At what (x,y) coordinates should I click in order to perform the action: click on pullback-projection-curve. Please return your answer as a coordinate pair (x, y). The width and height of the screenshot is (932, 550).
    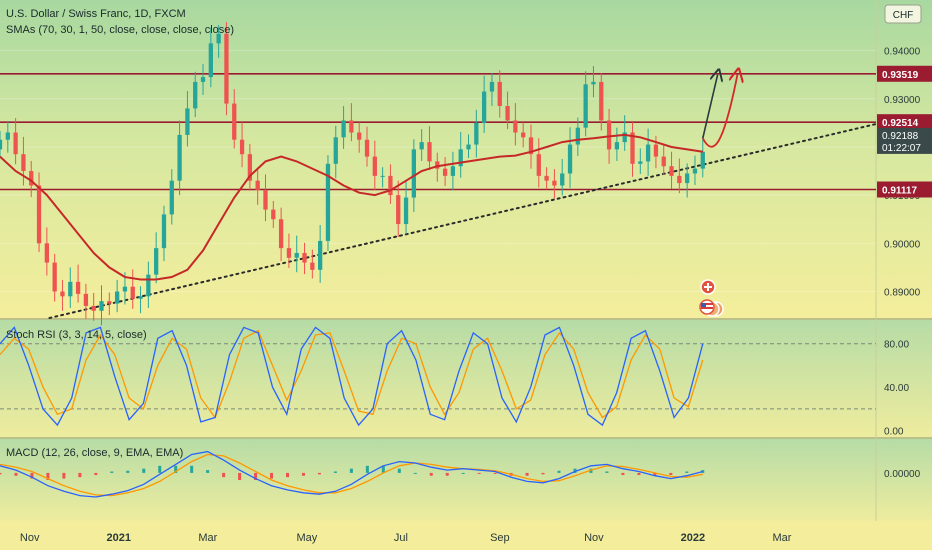
    Looking at the image, I should click on (719, 111).